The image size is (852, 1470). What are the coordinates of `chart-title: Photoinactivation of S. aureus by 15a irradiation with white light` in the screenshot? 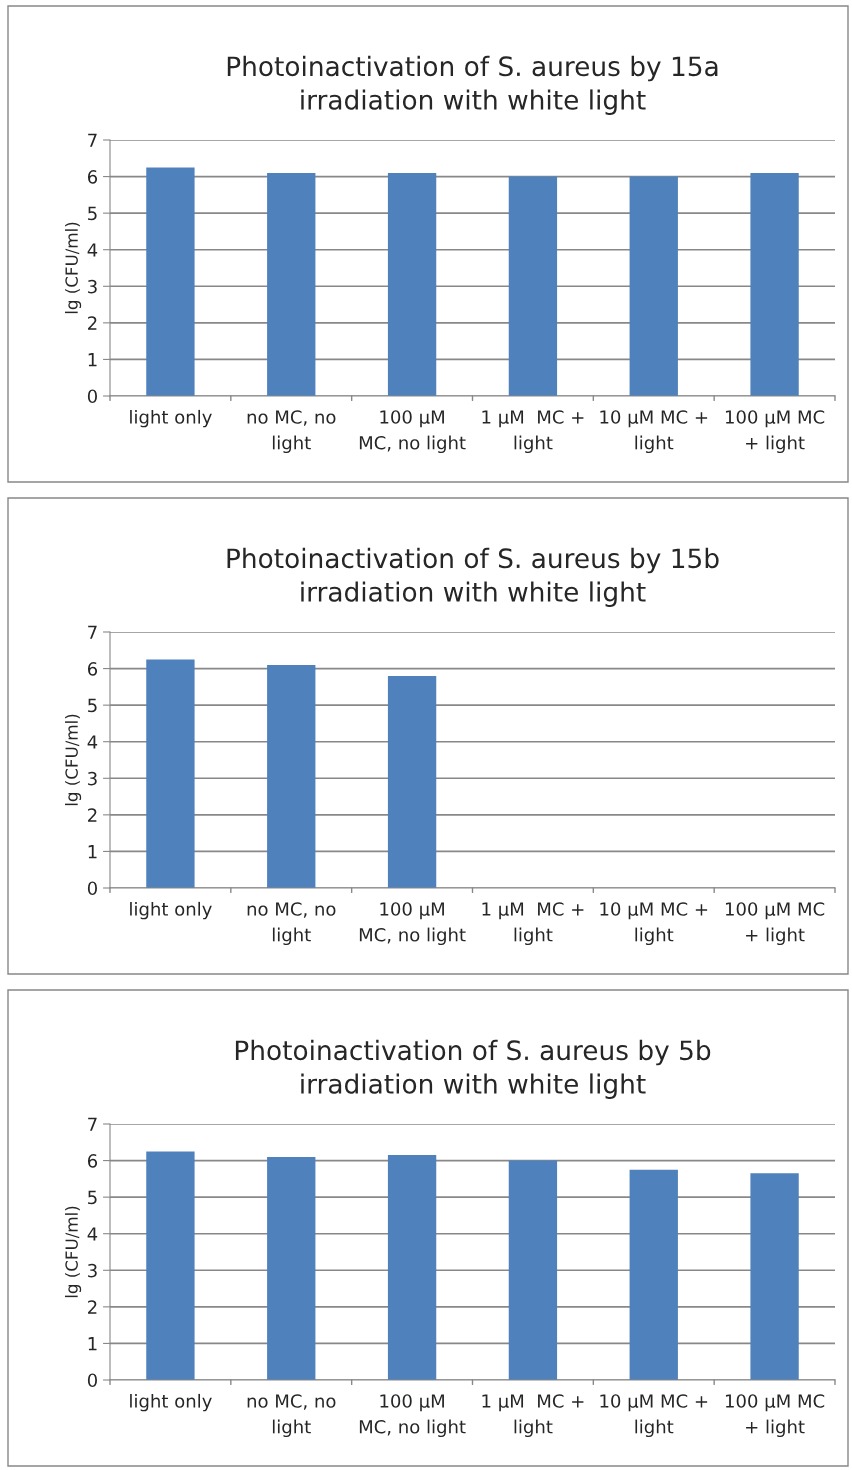 It's located at (472, 85).